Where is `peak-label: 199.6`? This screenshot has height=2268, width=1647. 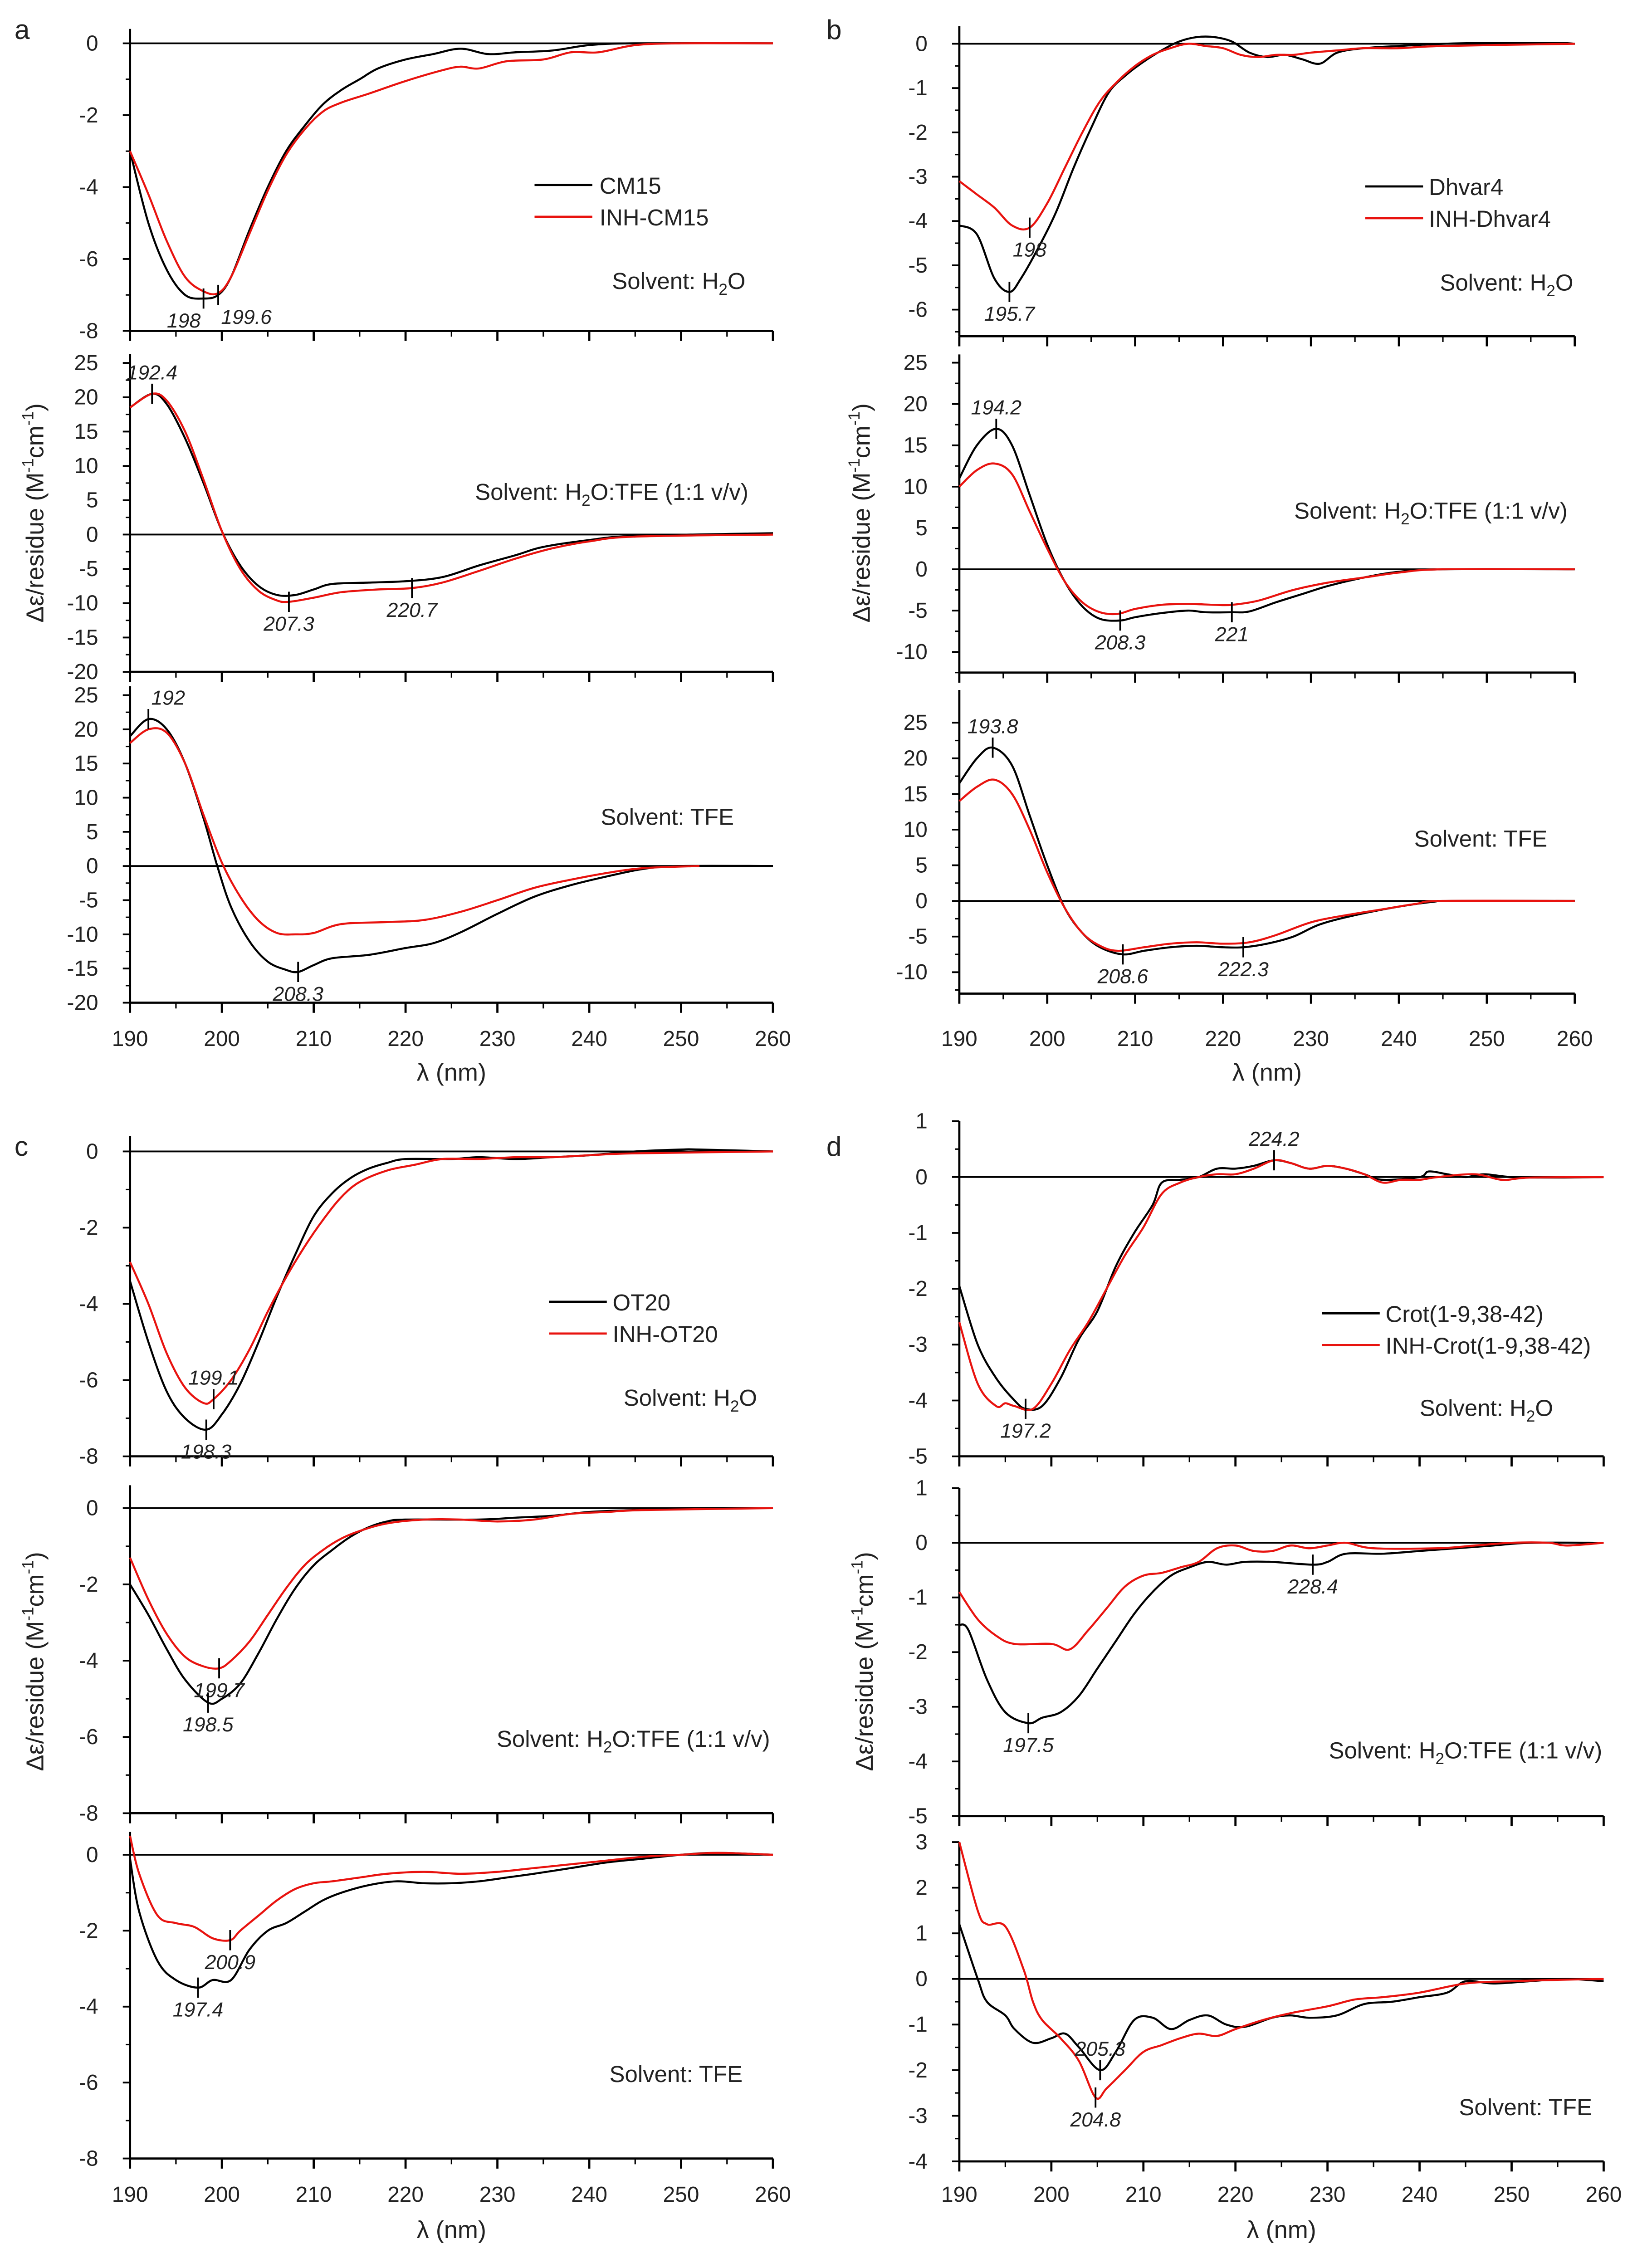 peak-label: 199.6 is located at coordinates (247, 317).